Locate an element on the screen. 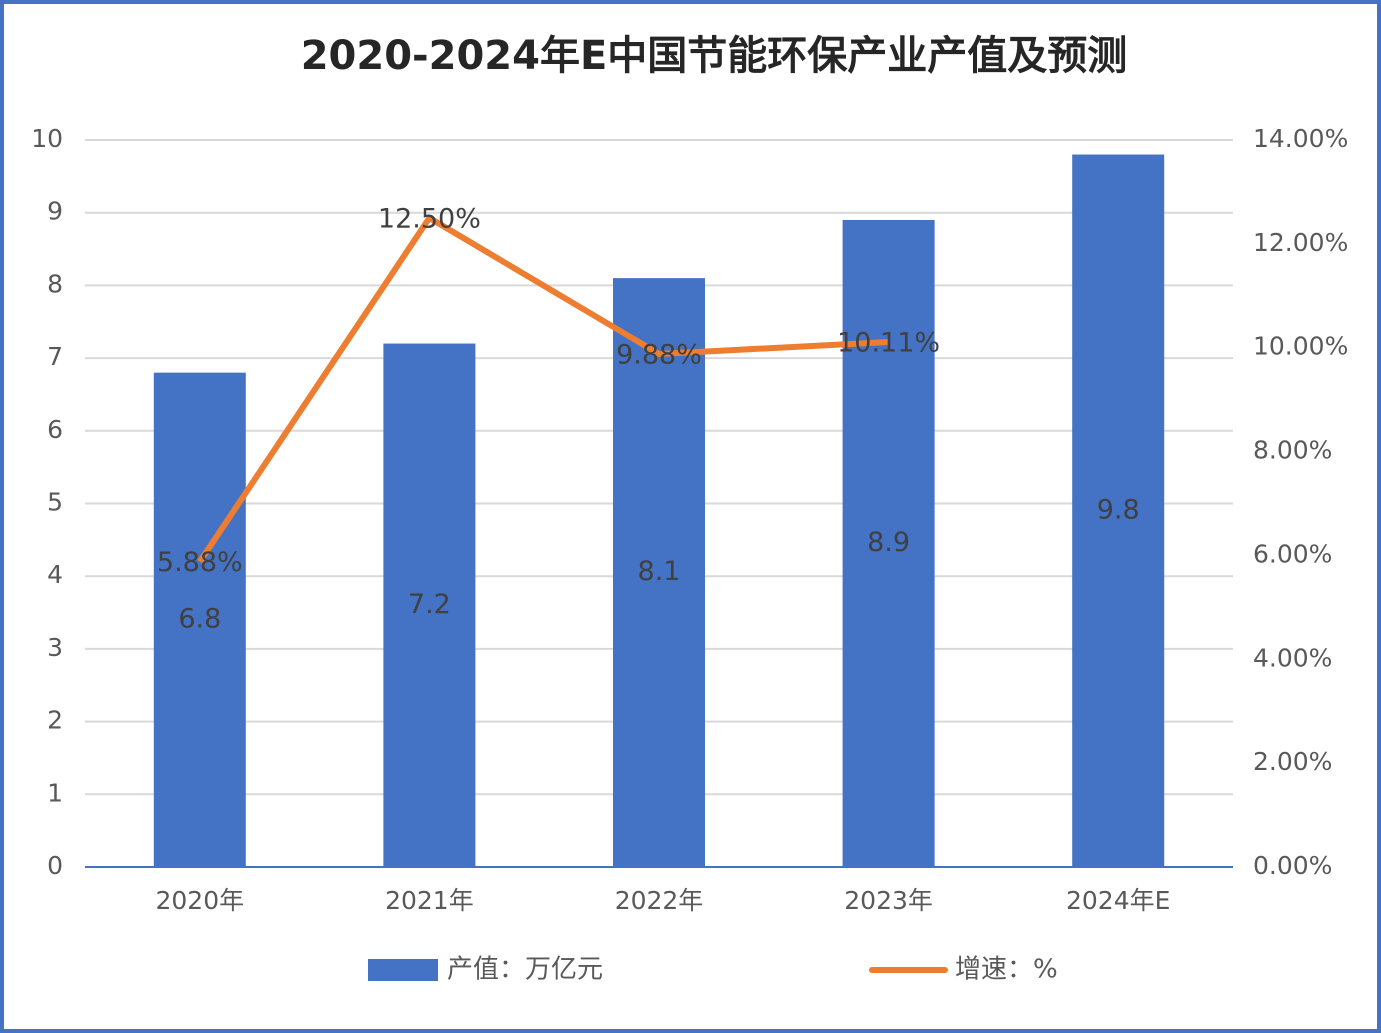  y-tick-label: 2 is located at coordinates (55, 720).